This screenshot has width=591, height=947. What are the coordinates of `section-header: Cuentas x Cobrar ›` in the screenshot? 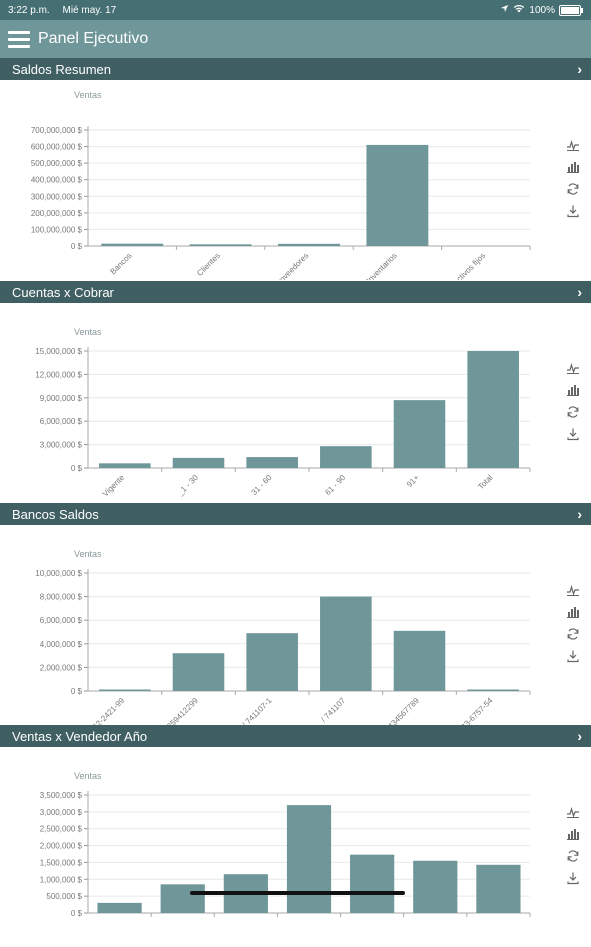 It's located at (295, 292).